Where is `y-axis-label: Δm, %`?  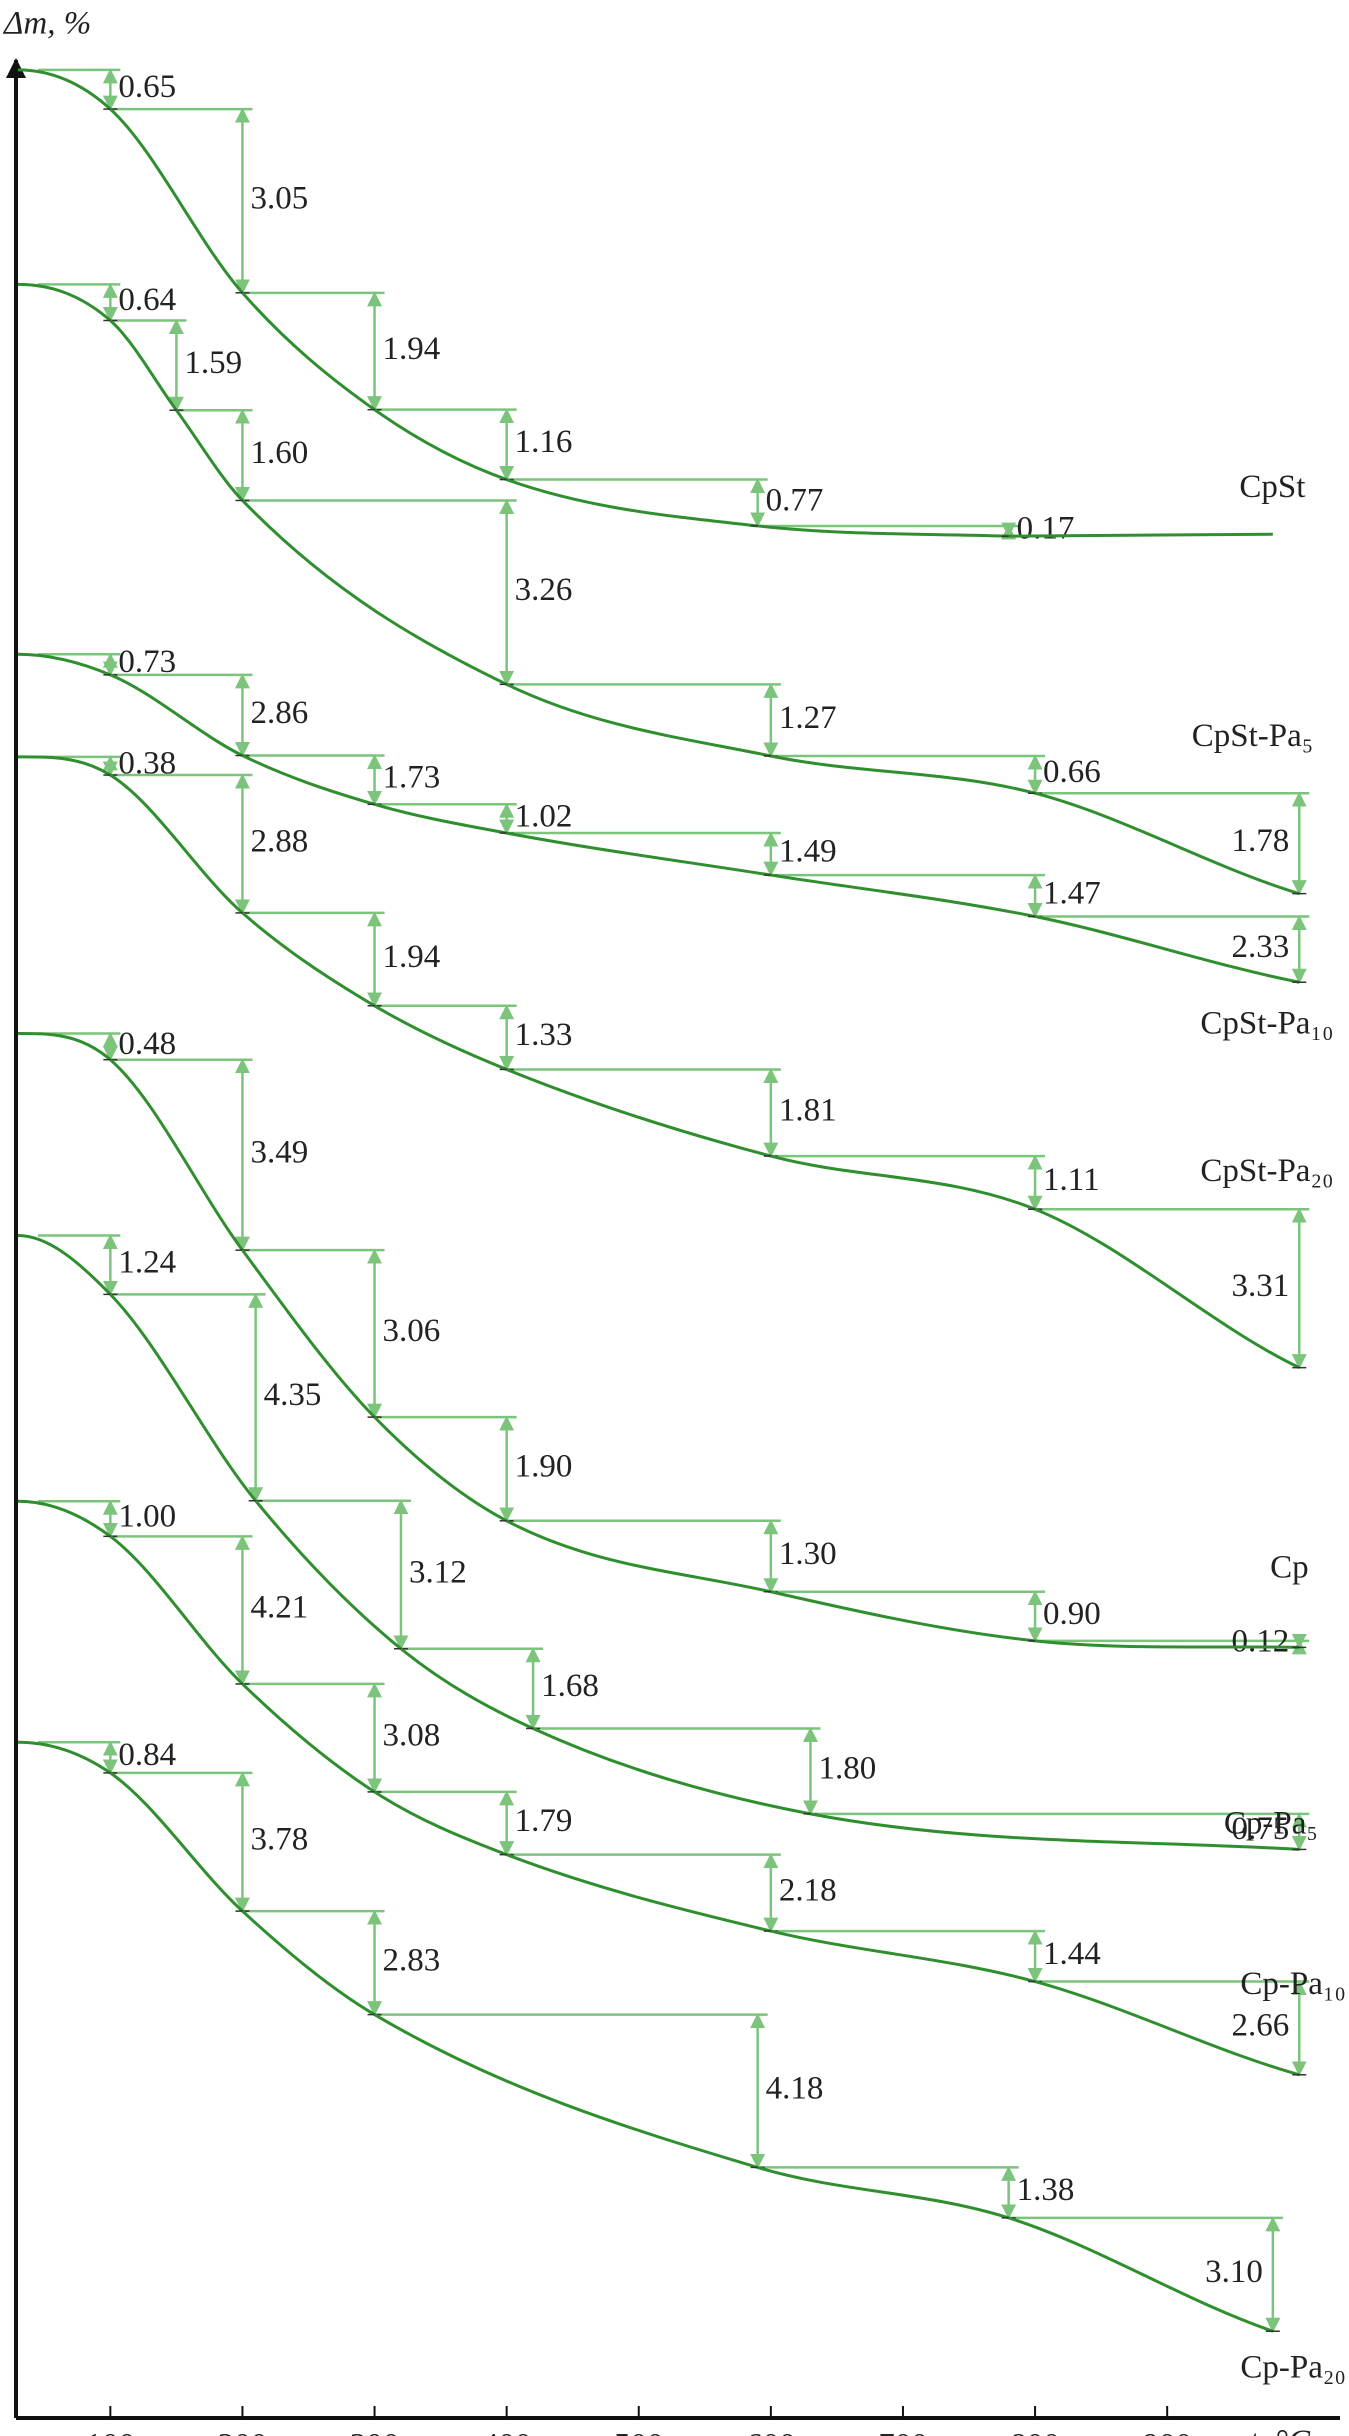 y-axis-label: Δm, % is located at coordinates (46, 24).